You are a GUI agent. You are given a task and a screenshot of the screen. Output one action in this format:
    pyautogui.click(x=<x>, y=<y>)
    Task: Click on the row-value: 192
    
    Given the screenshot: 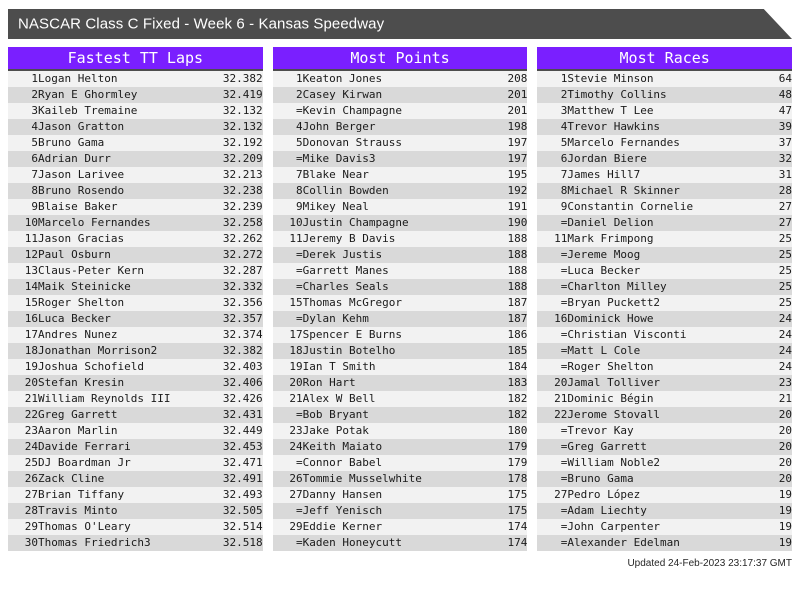 What is the action you would take?
    pyautogui.click(x=517, y=190)
    